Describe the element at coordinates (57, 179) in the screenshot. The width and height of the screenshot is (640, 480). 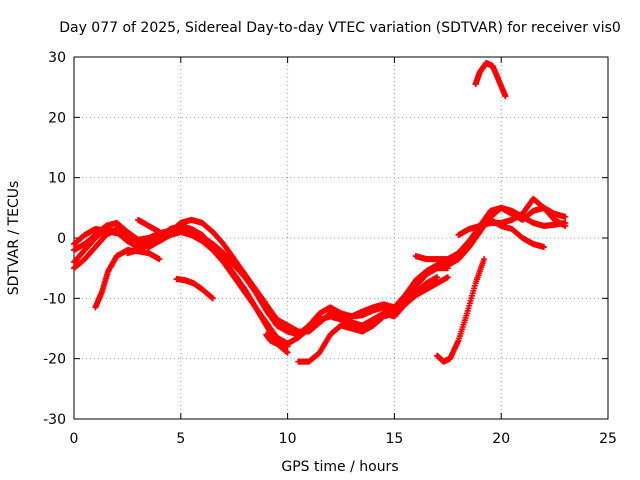
I see `y-tick-label: 10` at that location.